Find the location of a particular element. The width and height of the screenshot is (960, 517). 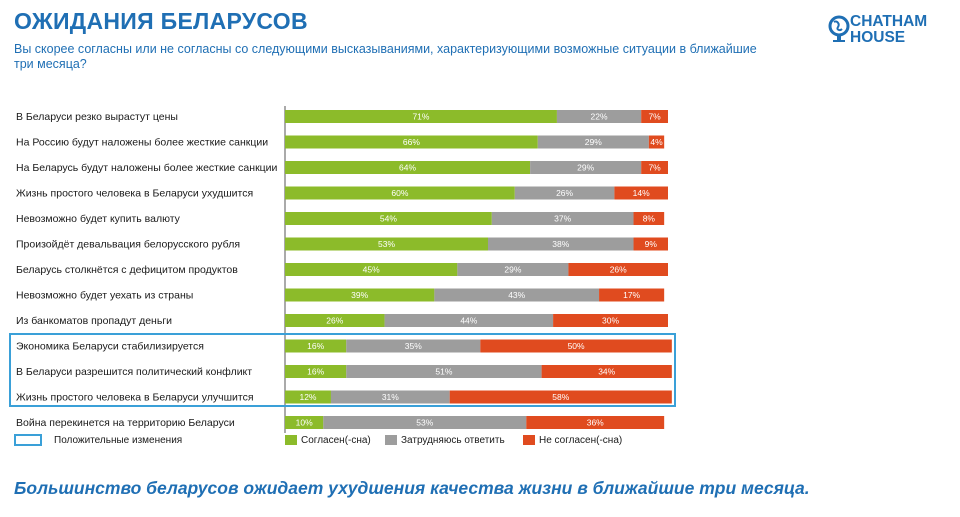

globe-icon is located at coordinates (839, 28).